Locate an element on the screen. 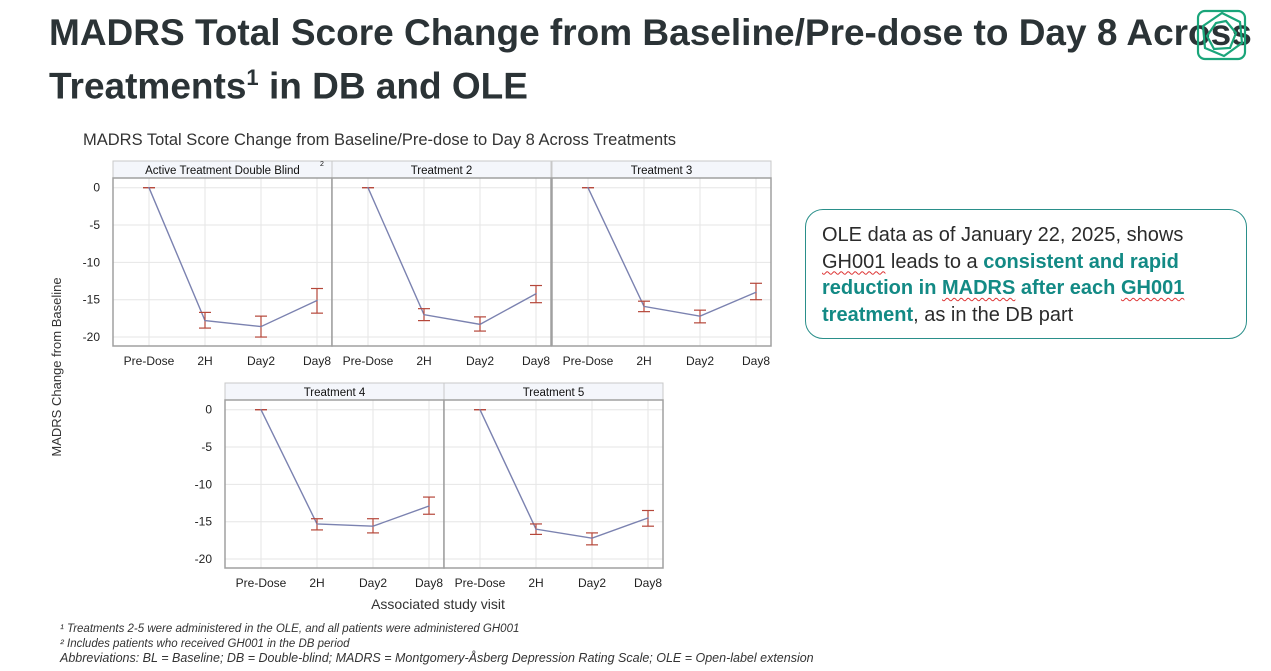 This screenshot has height=671, width=1271. y-axis-label: MADRS Change from Baseline is located at coordinates (56, 366).